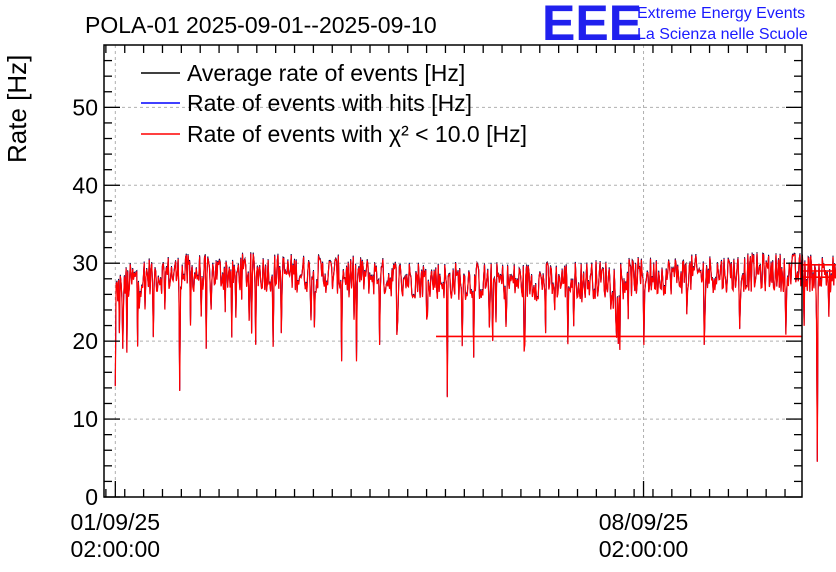 This screenshot has height=572, width=836. I want to click on legend-label-average: Average rate of events [Hz], so click(326, 73).